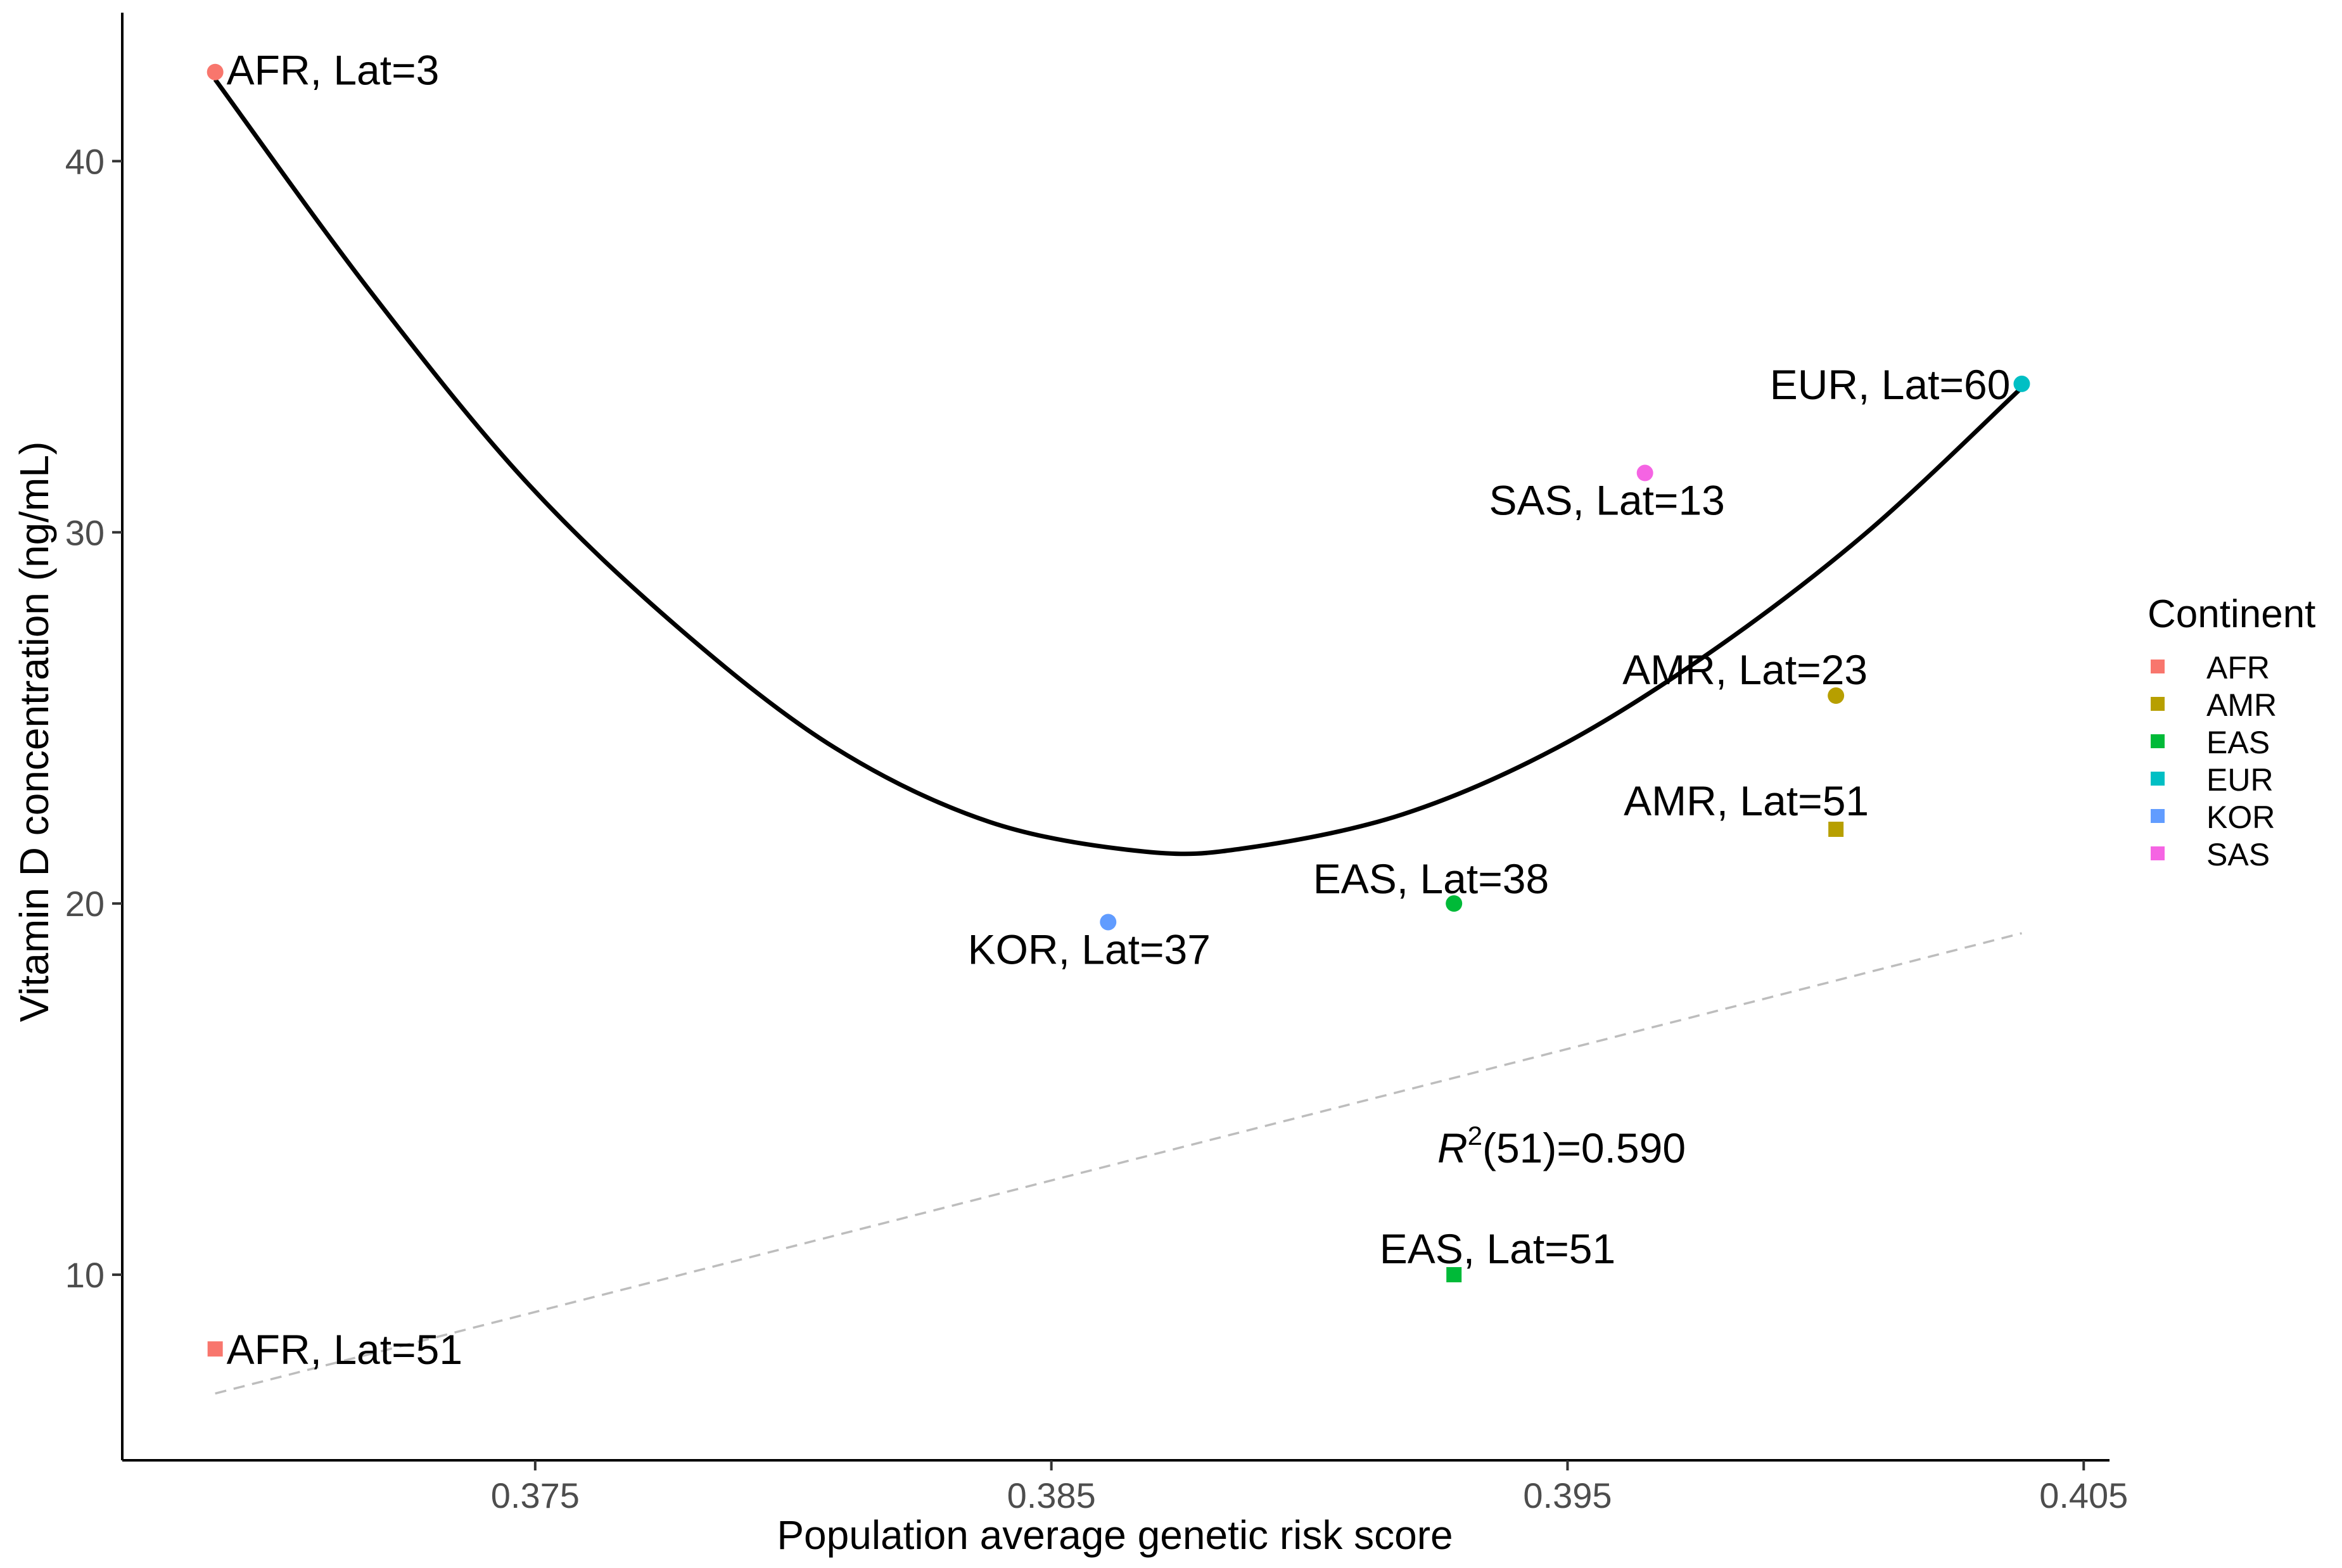 The height and width of the screenshot is (1568, 2342). Describe the element at coordinates (2241, 705) in the screenshot. I see `legend-label-amr: AMR` at that location.